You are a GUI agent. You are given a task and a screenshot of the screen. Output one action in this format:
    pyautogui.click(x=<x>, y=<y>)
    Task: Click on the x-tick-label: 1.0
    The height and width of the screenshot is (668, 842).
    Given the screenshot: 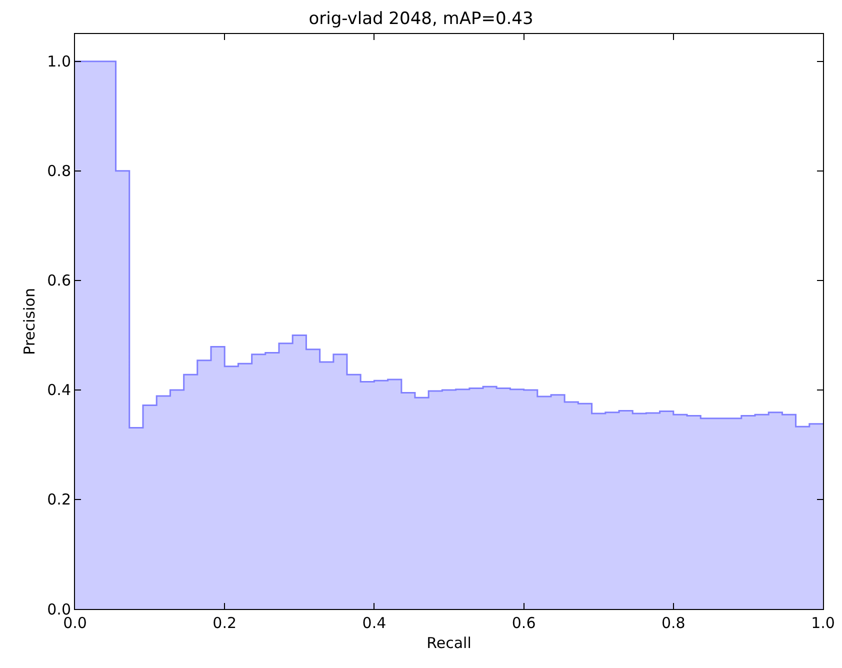 What is the action you would take?
    pyautogui.click(x=823, y=623)
    